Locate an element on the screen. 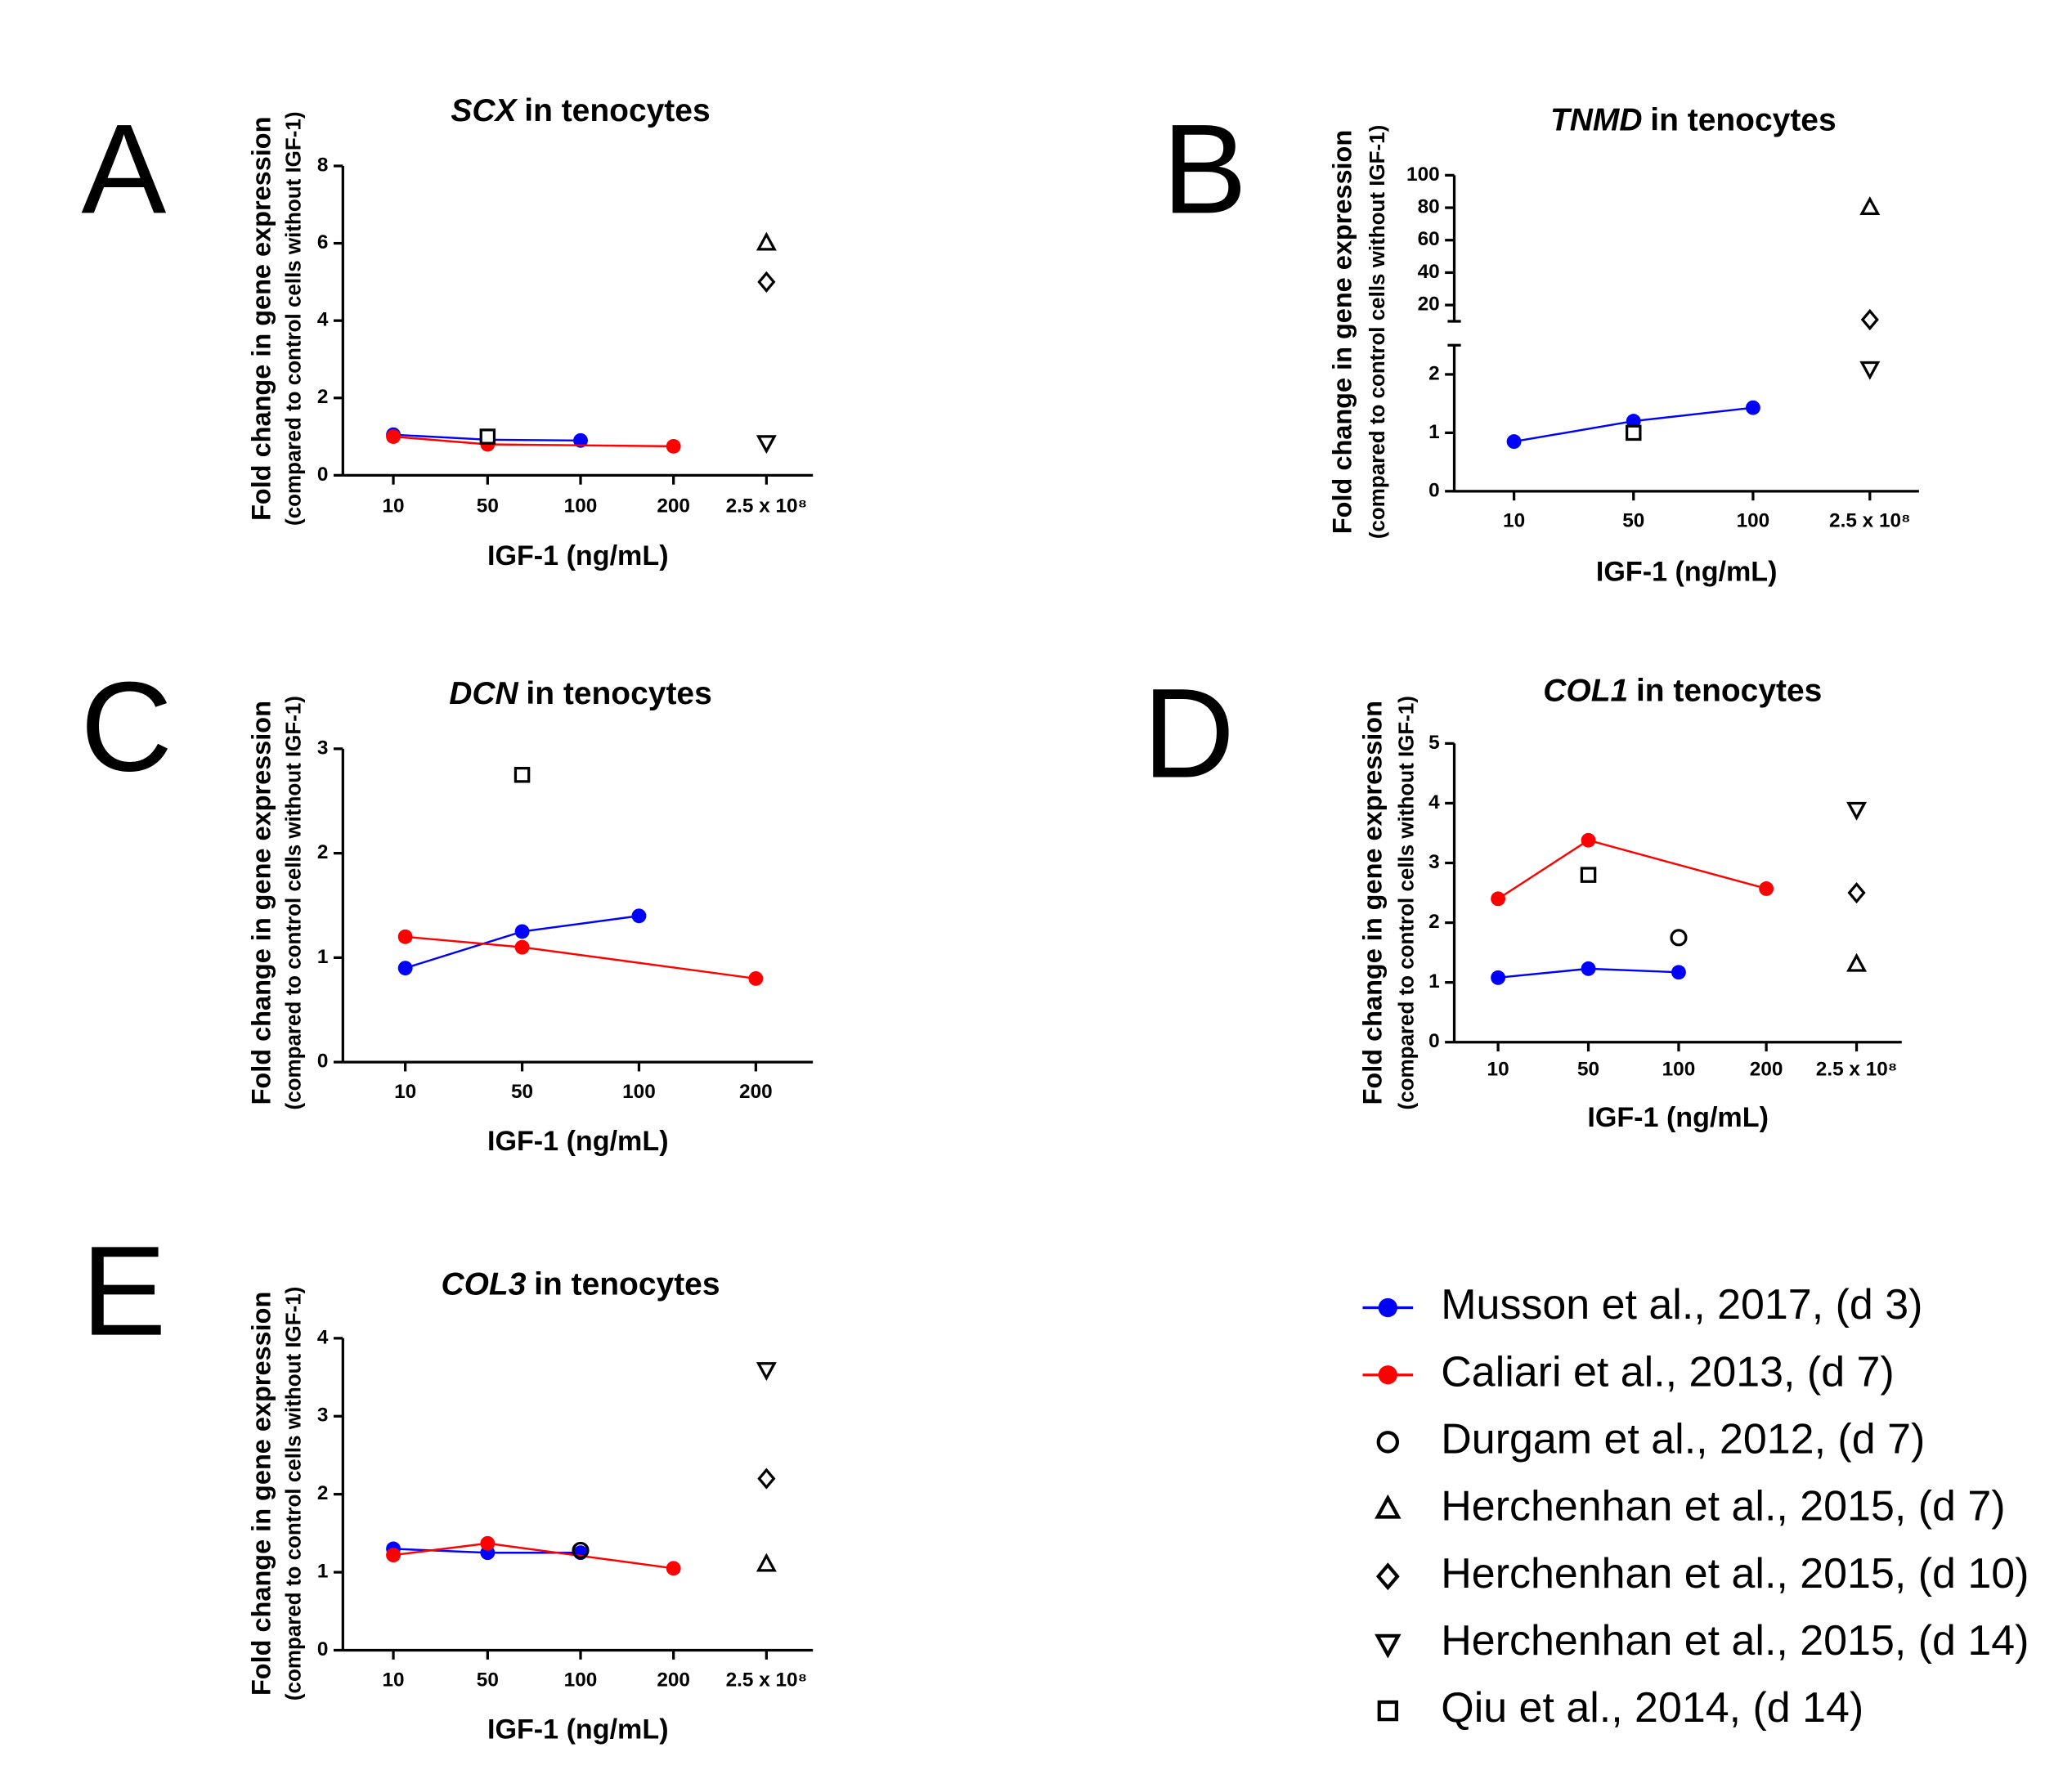 This screenshot has width=2072, height=1779. title-gene: COL3 is located at coordinates (484, 1284).